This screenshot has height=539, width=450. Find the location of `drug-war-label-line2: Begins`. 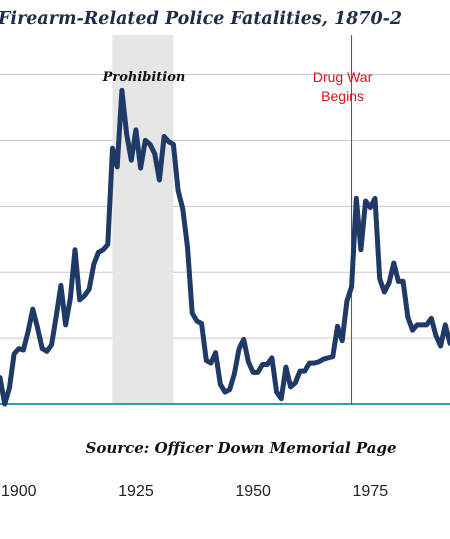

drug-war-label-line2: Begins is located at coordinates (342, 96).